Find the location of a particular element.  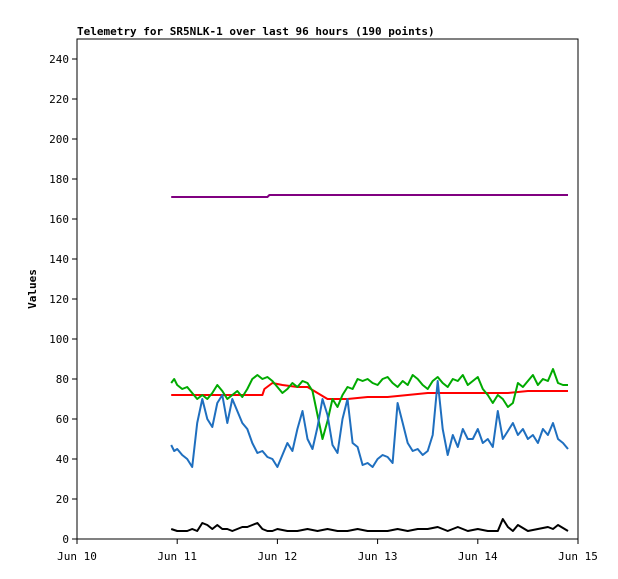

x-tick-label: Jun 14 is located at coordinates (478, 556).